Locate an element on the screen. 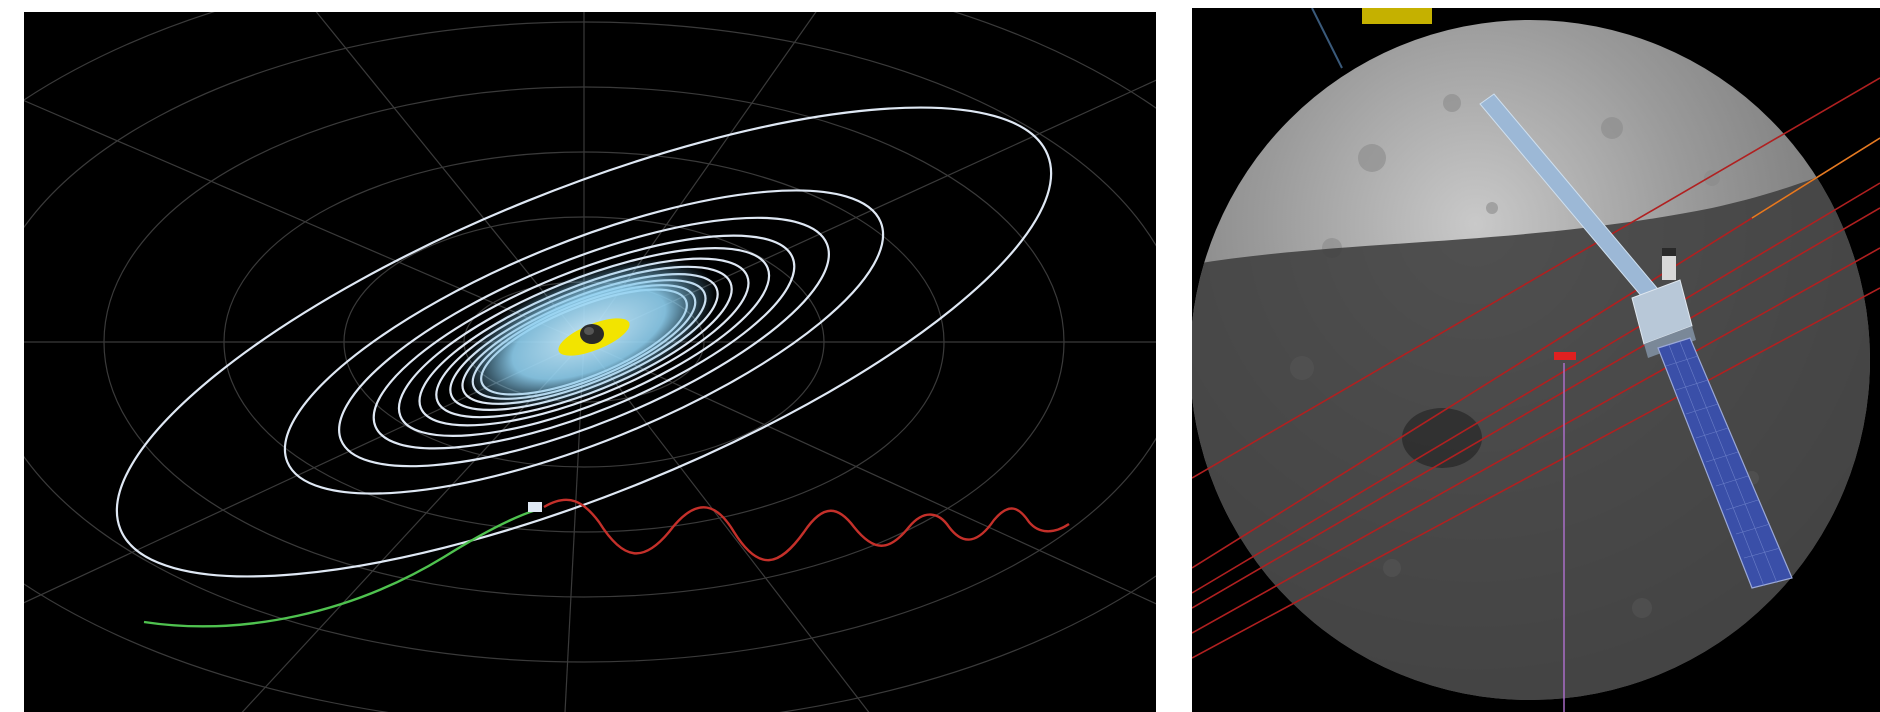  top-edge-strip is located at coordinates (1397, 16).